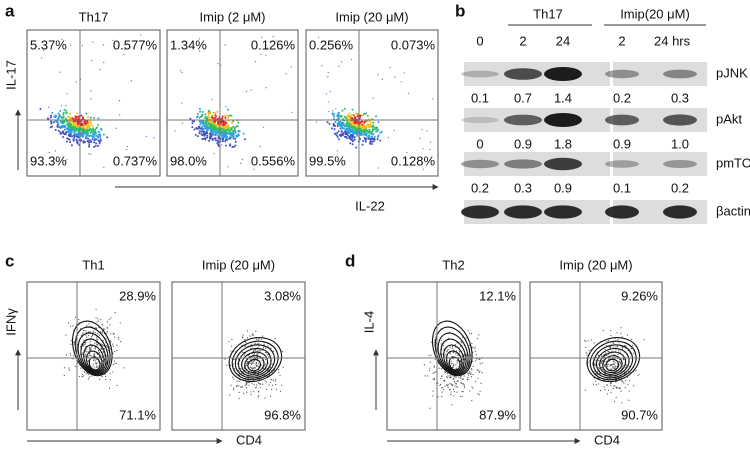 This screenshot has width=750, height=450. I want to click on lane-label: 24 hrs, so click(672, 40).